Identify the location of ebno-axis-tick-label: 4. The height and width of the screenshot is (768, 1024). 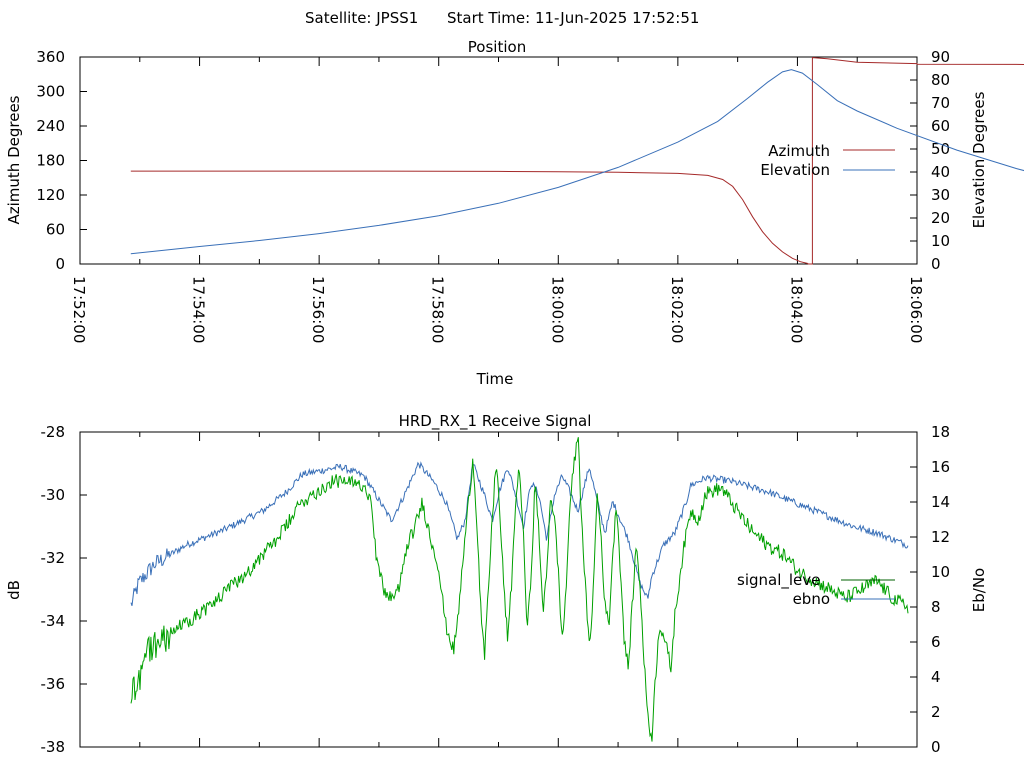
(936, 677).